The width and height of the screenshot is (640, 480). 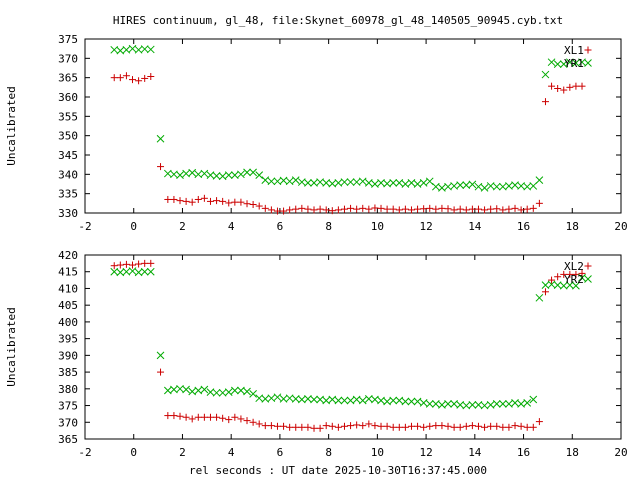 What do you see at coordinates (68, 355) in the screenshot?
I see `y-tick-label: 390` at bounding box center [68, 355].